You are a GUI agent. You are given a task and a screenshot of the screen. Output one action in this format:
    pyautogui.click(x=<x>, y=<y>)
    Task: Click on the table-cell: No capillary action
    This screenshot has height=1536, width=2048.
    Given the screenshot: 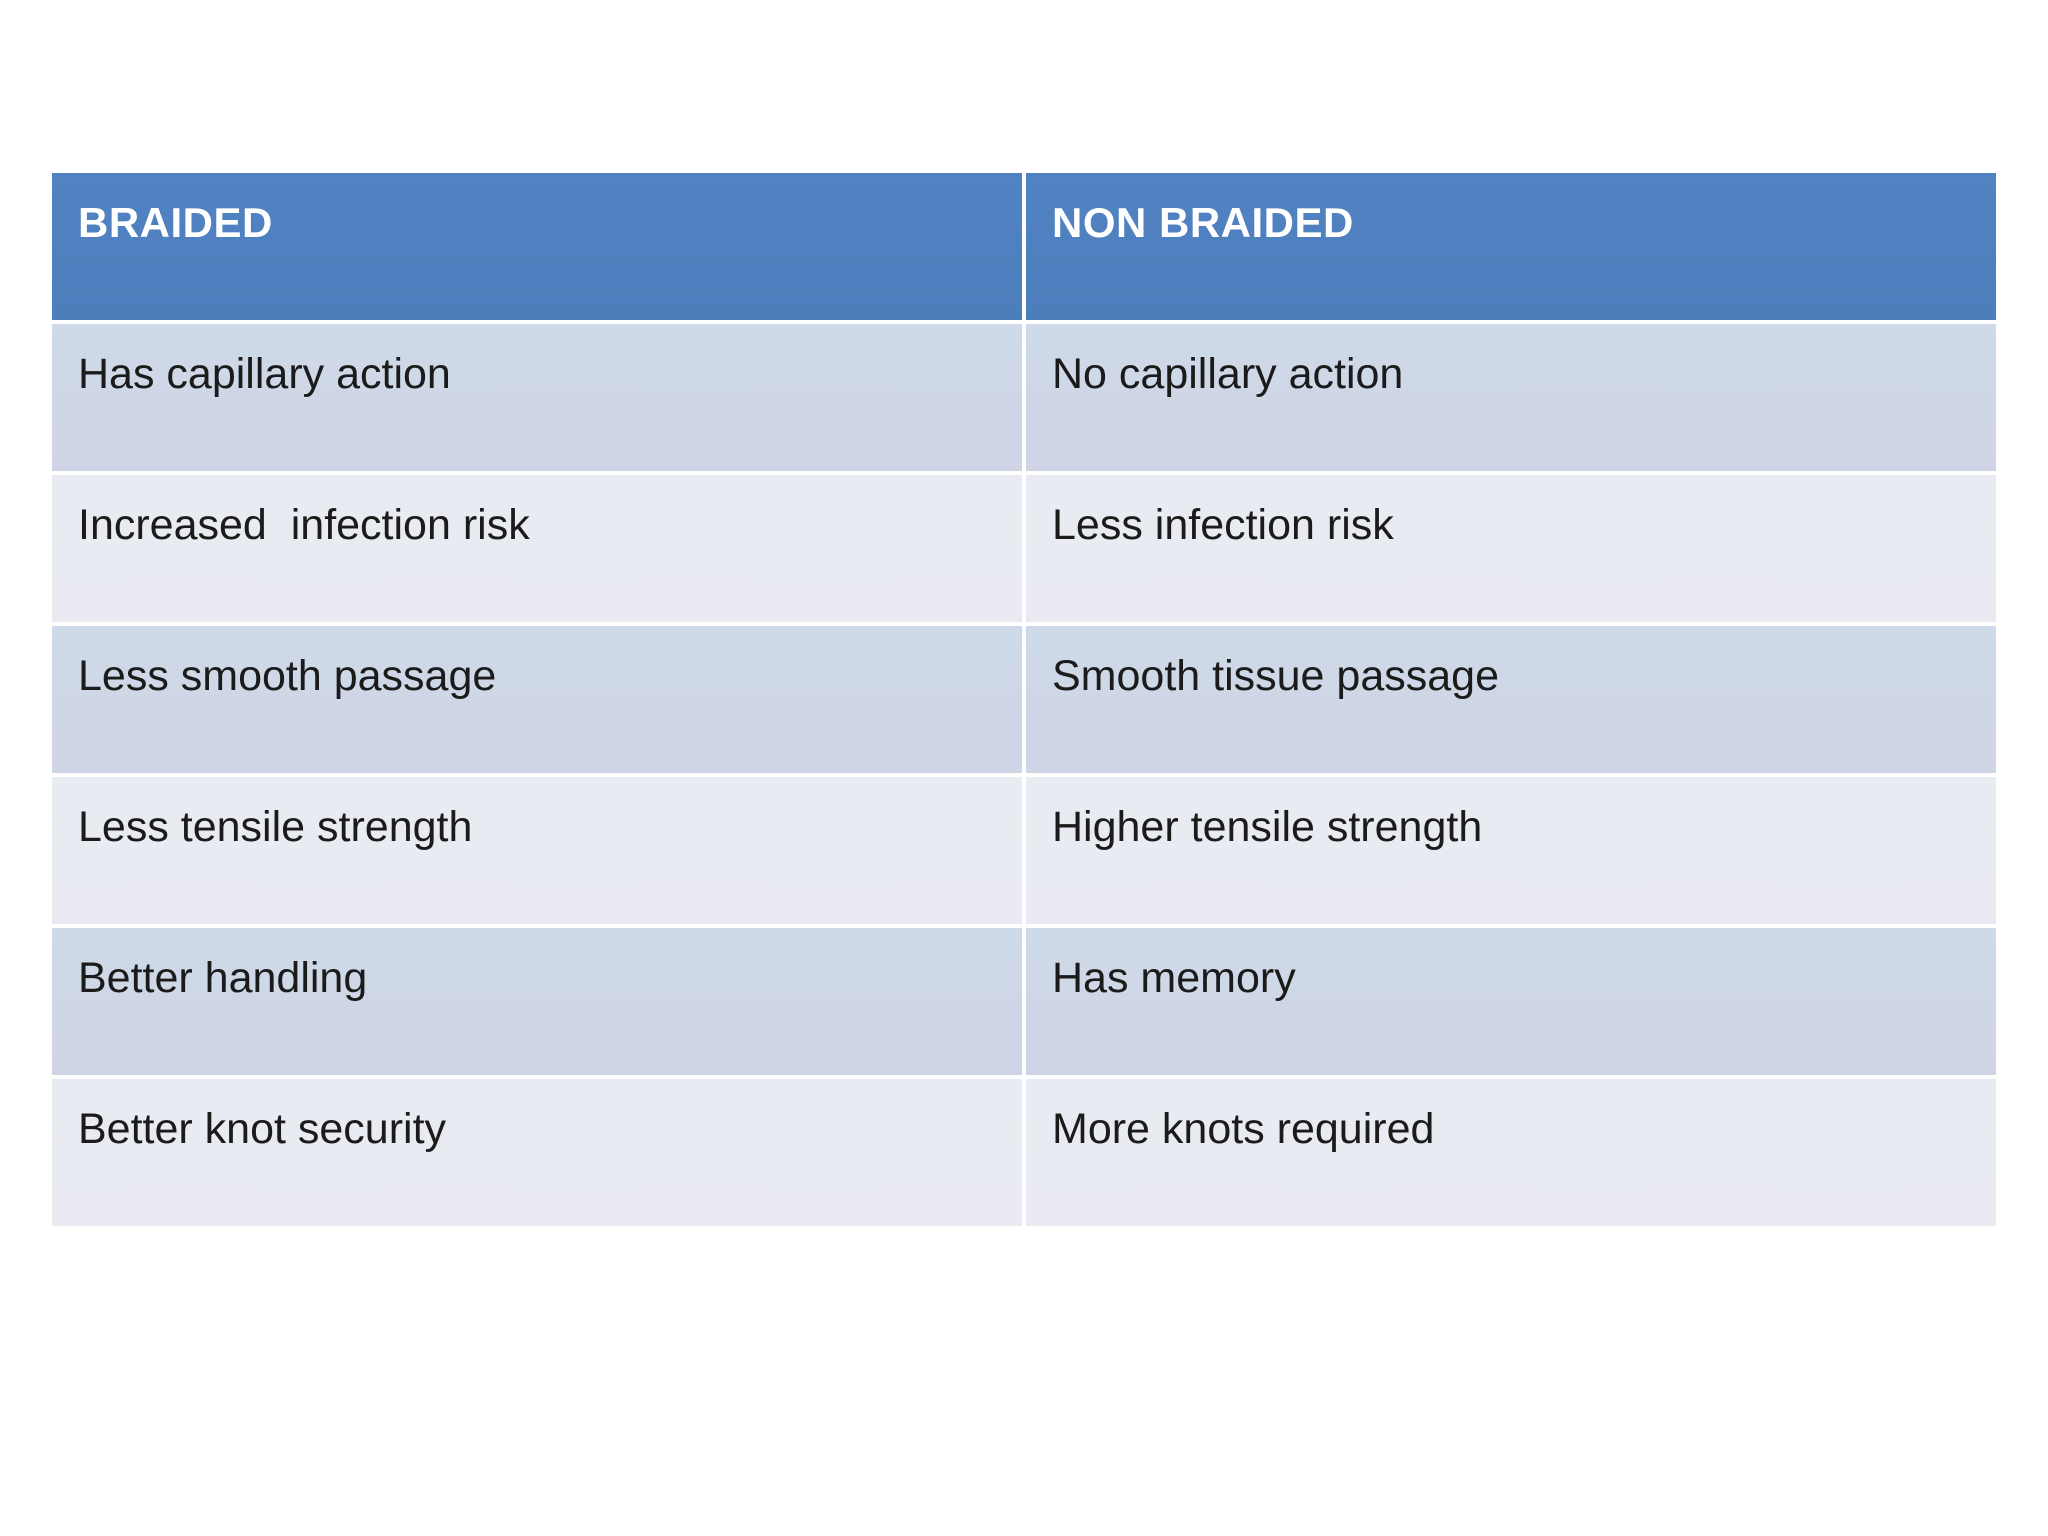 What is the action you would take?
    pyautogui.click(x=1511, y=397)
    